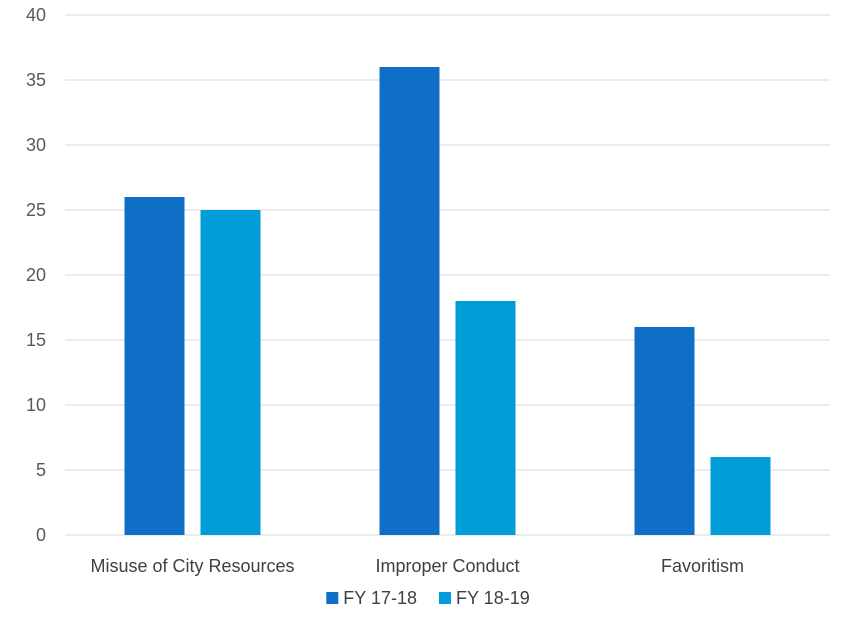  I want to click on x-category-label: Favoritism, so click(702, 566).